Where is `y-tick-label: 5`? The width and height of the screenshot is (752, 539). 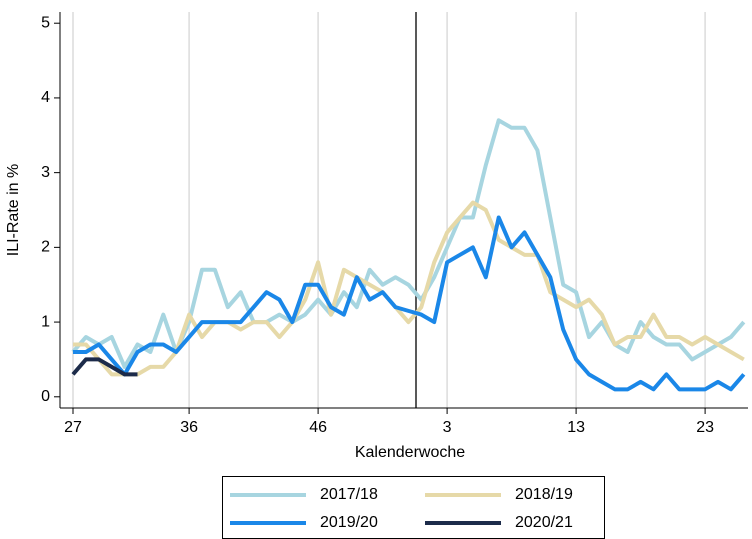 y-tick-label: 5 is located at coordinates (45, 22).